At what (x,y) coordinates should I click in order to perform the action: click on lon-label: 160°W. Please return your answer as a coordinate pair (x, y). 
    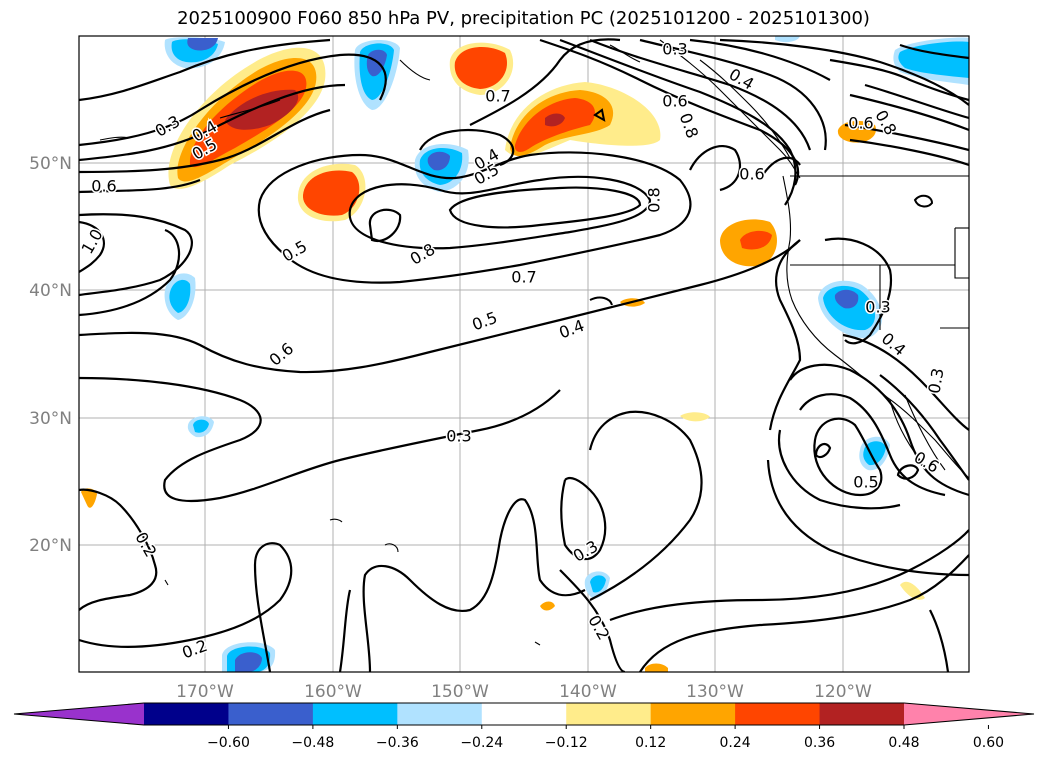
    Looking at the image, I should click on (333, 692).